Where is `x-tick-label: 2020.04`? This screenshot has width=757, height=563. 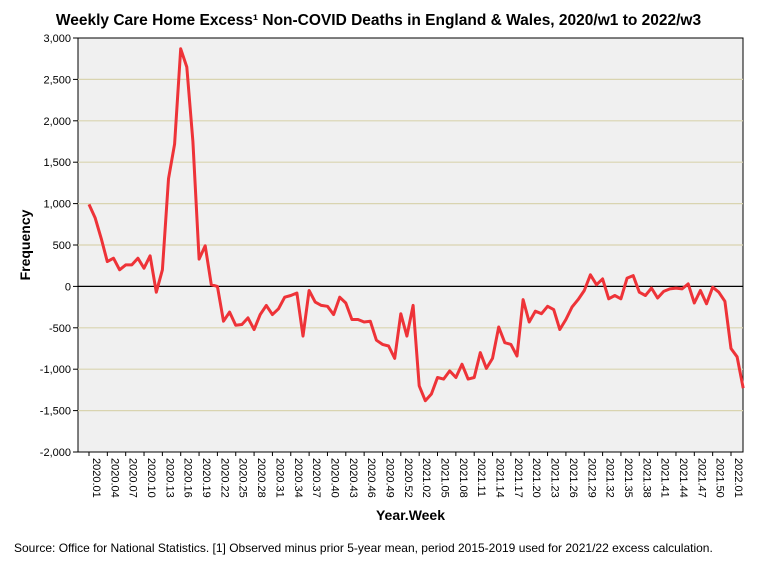
x-tick-label: 2020.04 is located at coordinates (114, 478).